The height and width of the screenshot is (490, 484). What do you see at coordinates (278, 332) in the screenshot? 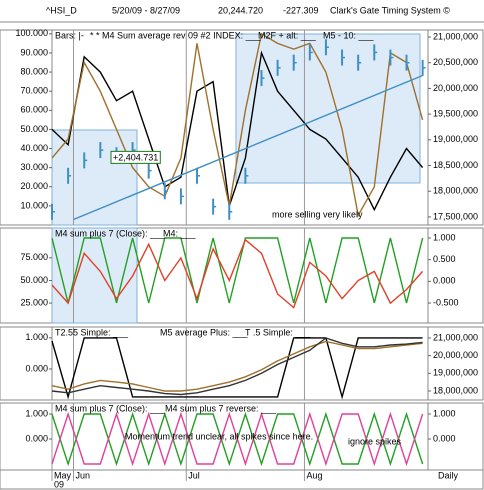
I see `legend-entry: T .5 Simple: ___` at bounding box center [278, 332].